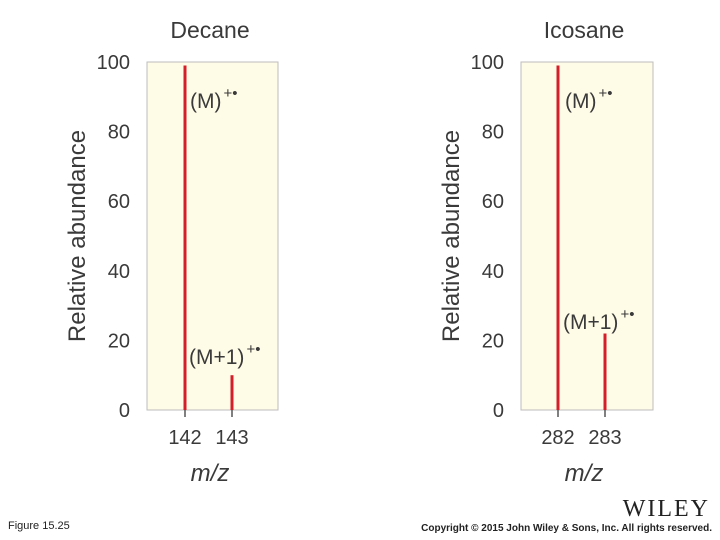  I want to click on x-tick-142: 142, so click(184, 438).